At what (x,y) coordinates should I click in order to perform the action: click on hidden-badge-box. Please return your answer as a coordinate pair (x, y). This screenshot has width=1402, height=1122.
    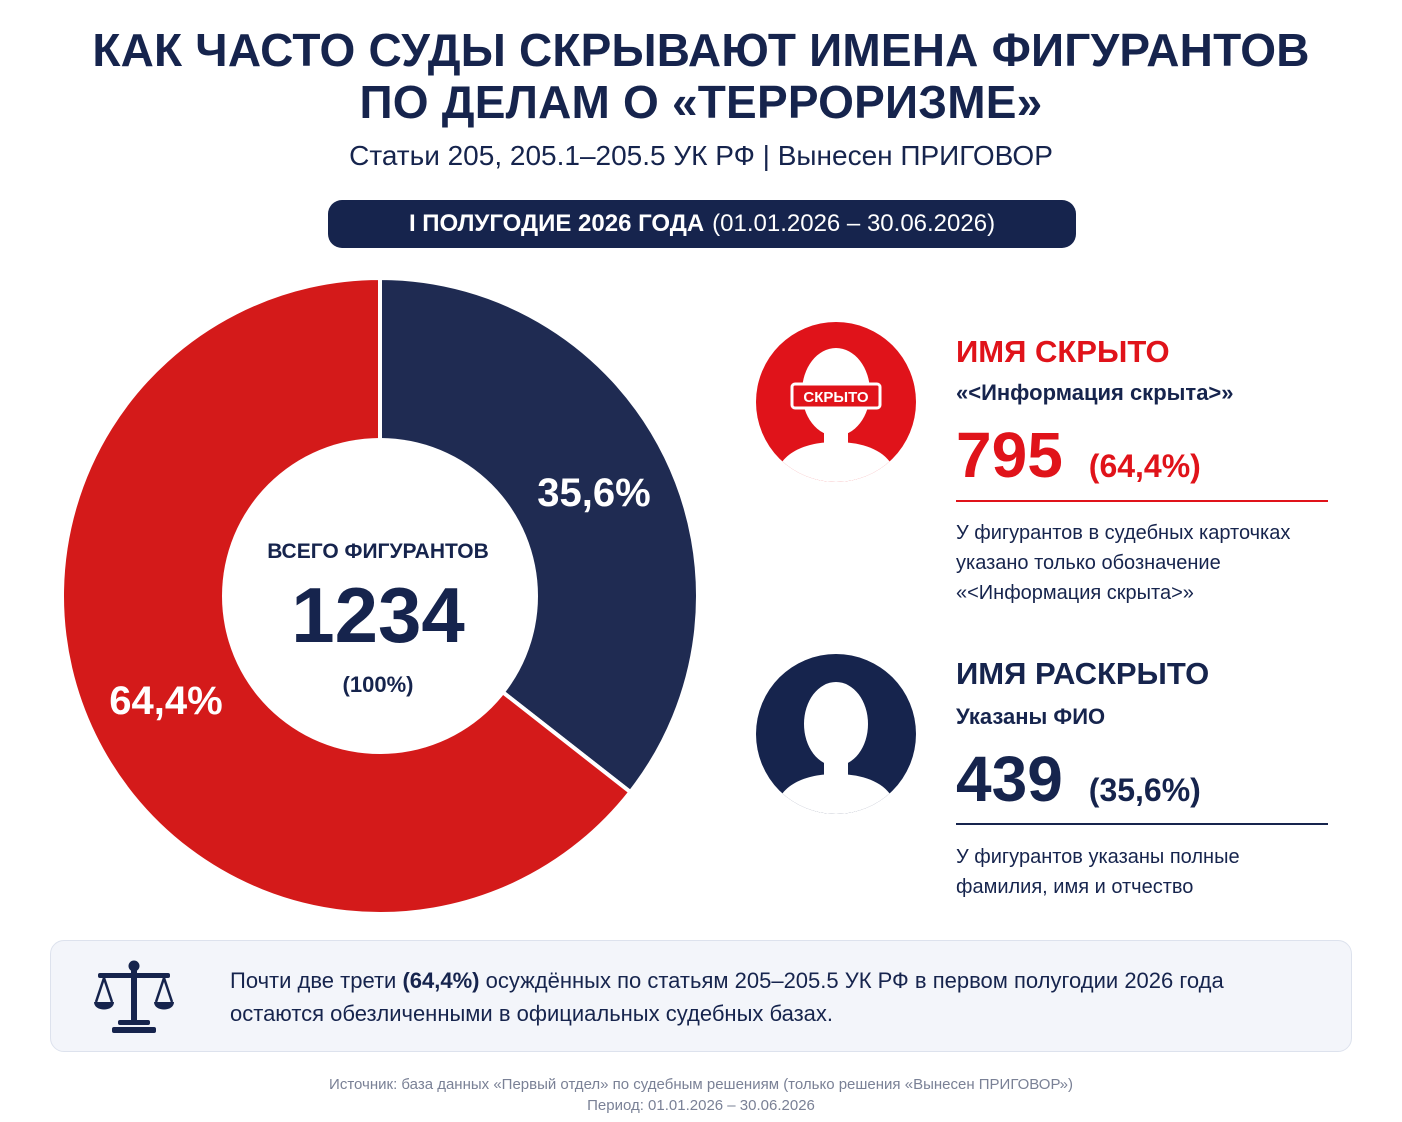
    Looking at the image, I should click on (836, 396).